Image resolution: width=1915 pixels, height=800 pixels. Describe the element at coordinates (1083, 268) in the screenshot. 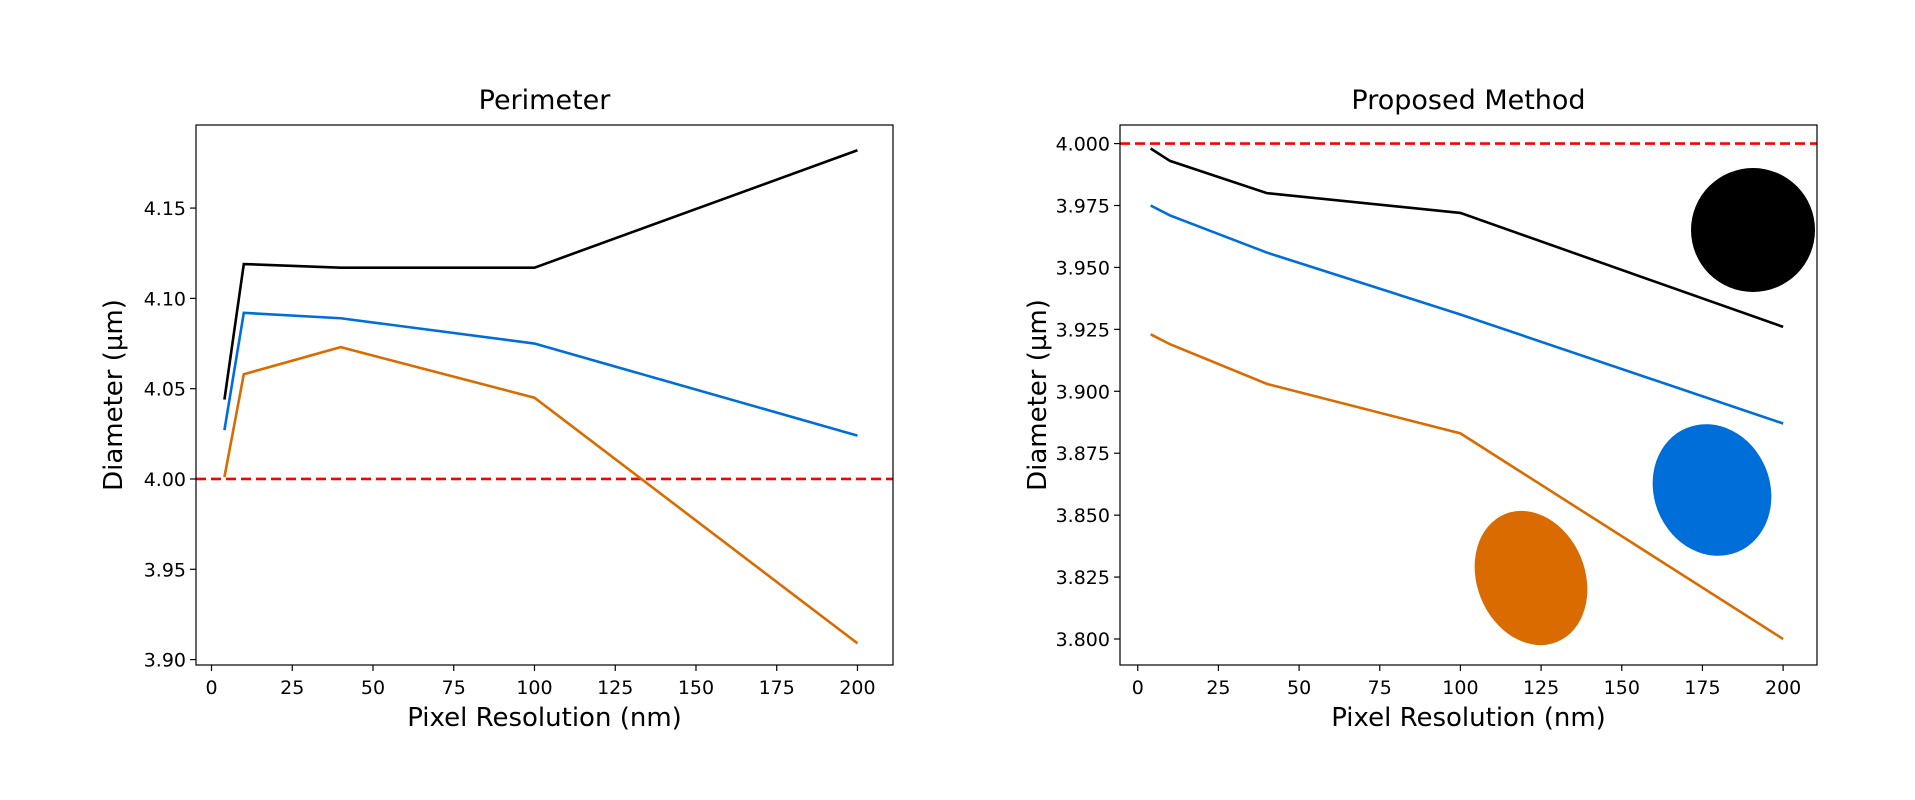

I see `y-tick-label: 3.950` at that location.